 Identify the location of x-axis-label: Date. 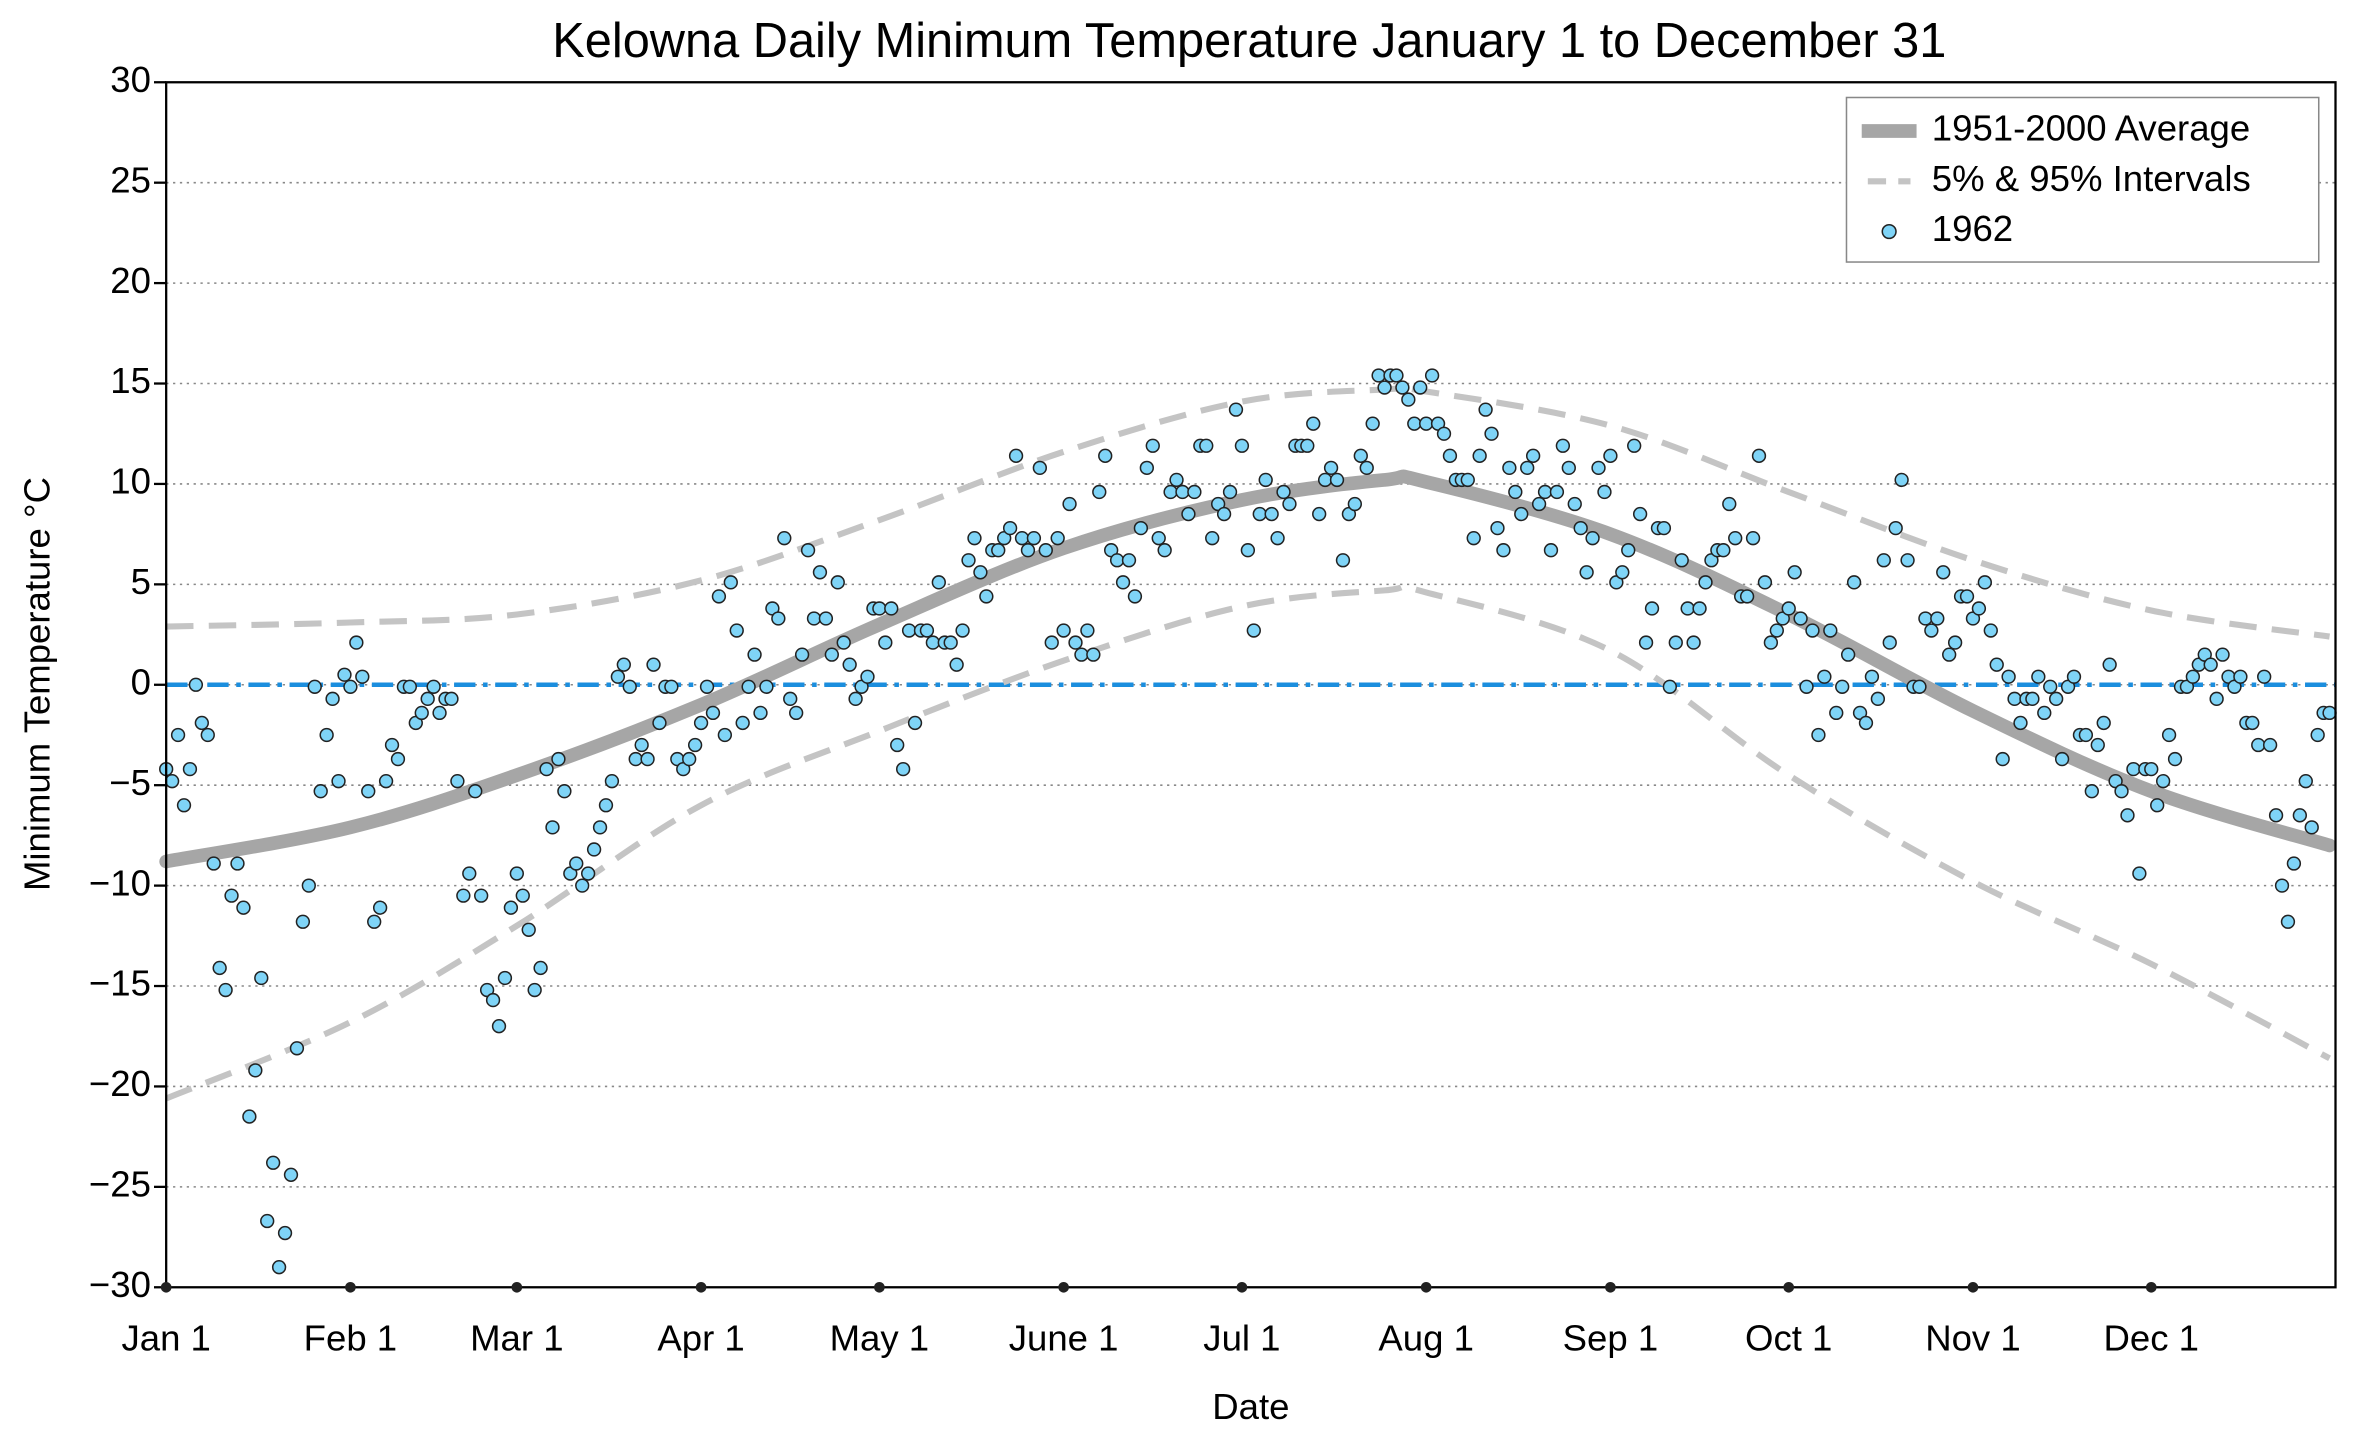
(1250, 1406).